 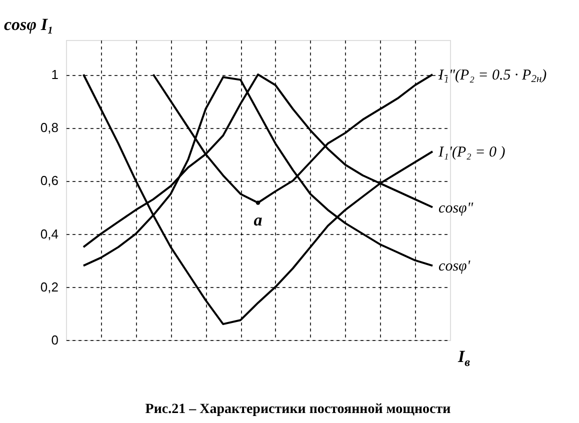 I want to click on y-axis-title: cosφ I₁, so click(x=29, y=24).